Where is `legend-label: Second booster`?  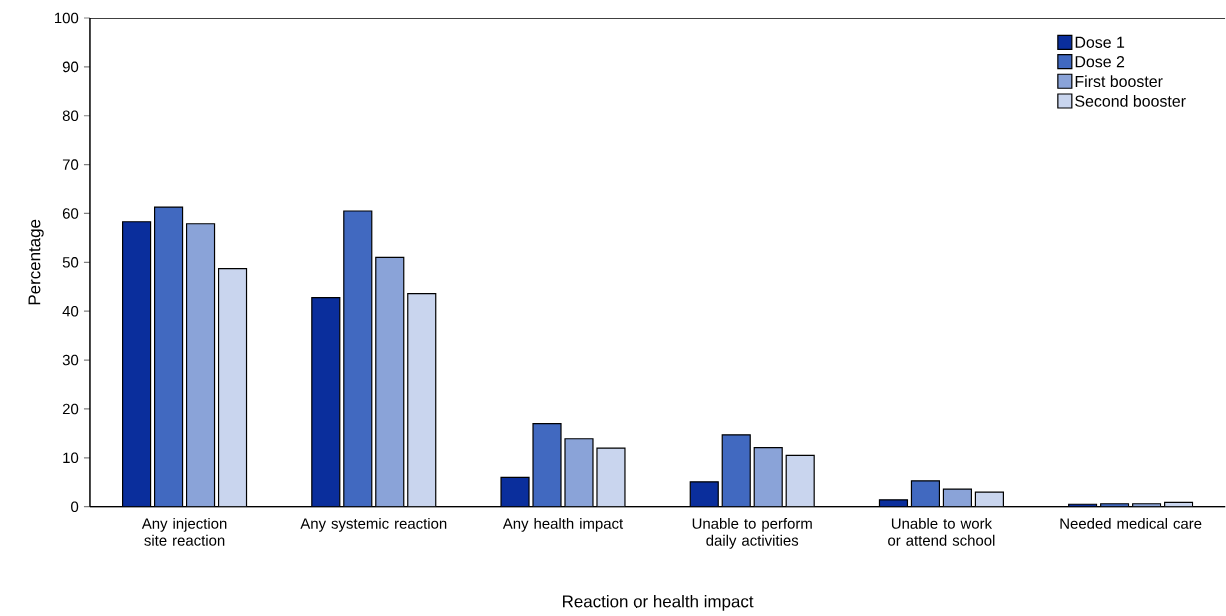 legend-label: Second booster is located at coordinates (1130, 101).